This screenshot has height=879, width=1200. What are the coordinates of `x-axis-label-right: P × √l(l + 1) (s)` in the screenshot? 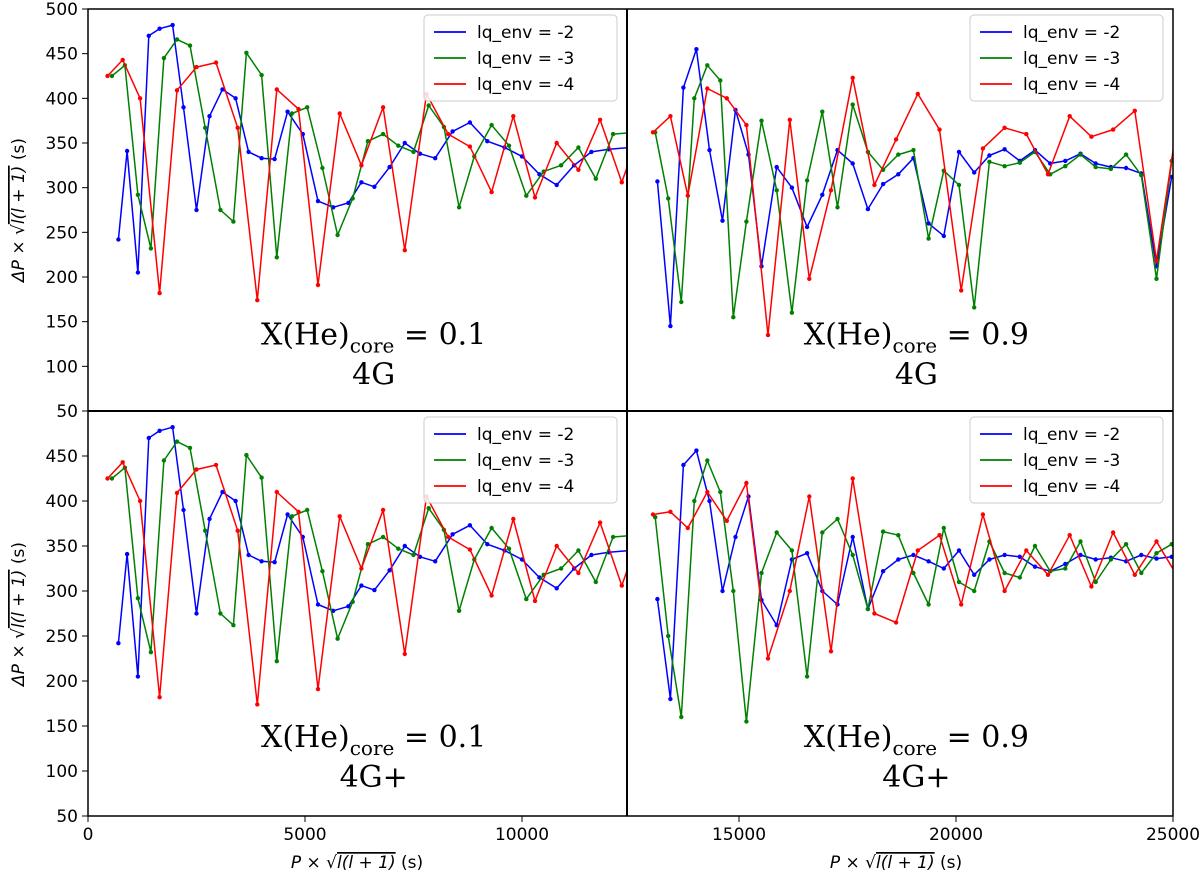 It's located at (896, 863).